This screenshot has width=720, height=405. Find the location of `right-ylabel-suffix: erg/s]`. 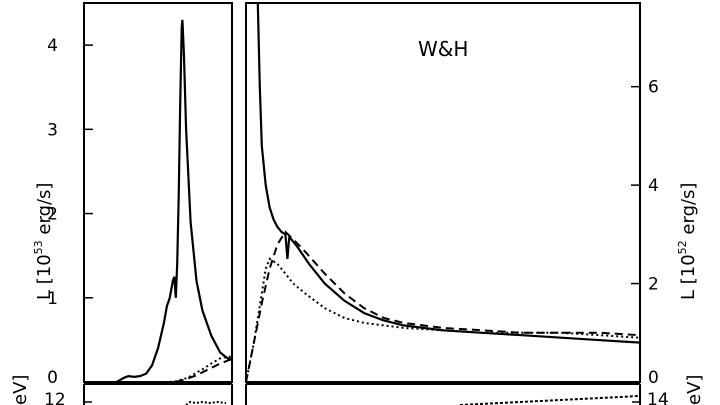

right-ylabel-suffix: erg/s] is located at coordinates (688, 212).